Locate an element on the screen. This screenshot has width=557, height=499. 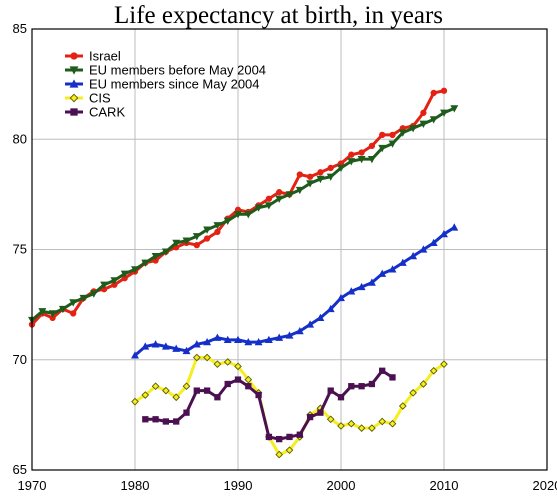
x-tick-label: 2010 is located at coordinates (444, 485).